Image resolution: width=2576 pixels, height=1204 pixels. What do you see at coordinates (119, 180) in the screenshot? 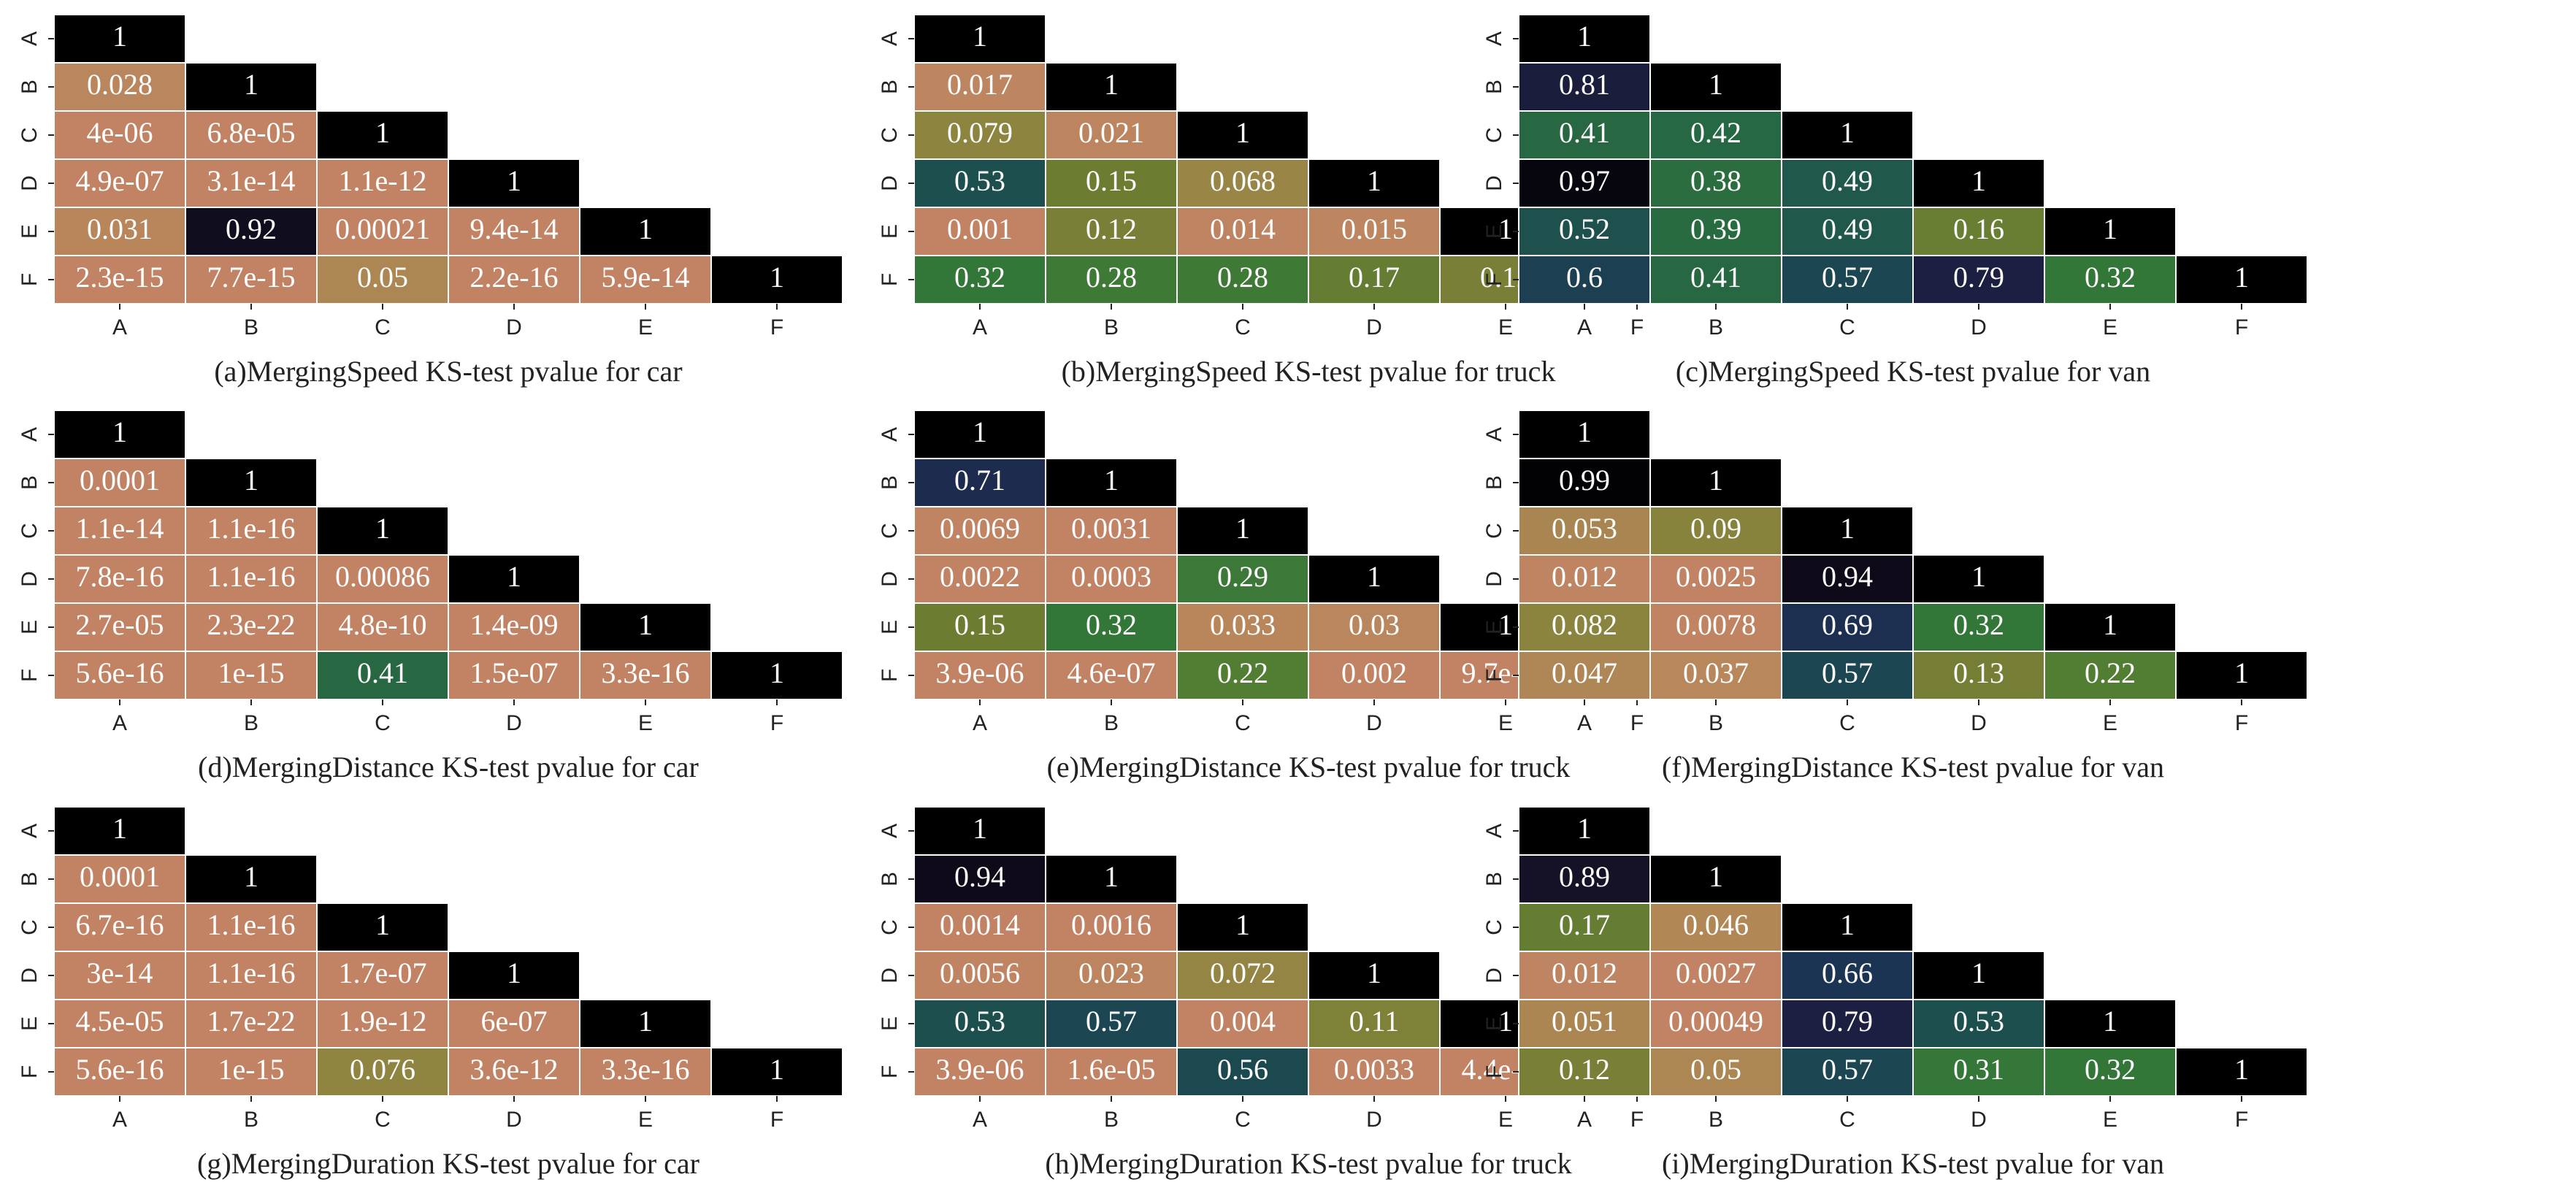
I see `cell-value-label: 4.9e-07` at bounding box center [119, 180].